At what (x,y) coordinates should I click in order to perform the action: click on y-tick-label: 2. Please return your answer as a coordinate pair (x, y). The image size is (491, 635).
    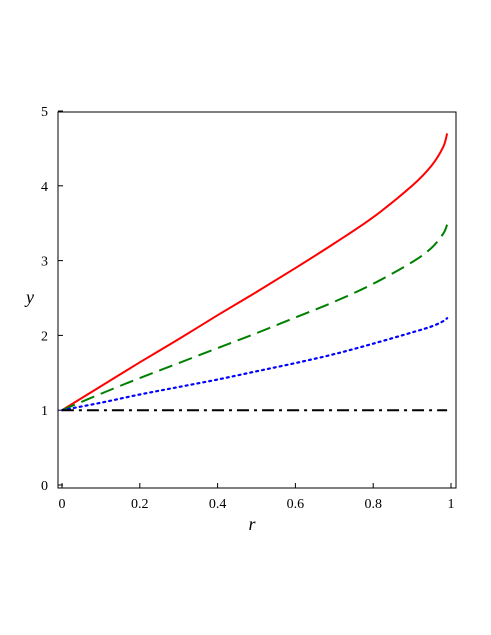
    Looking at the image, I should click on (44, 336).